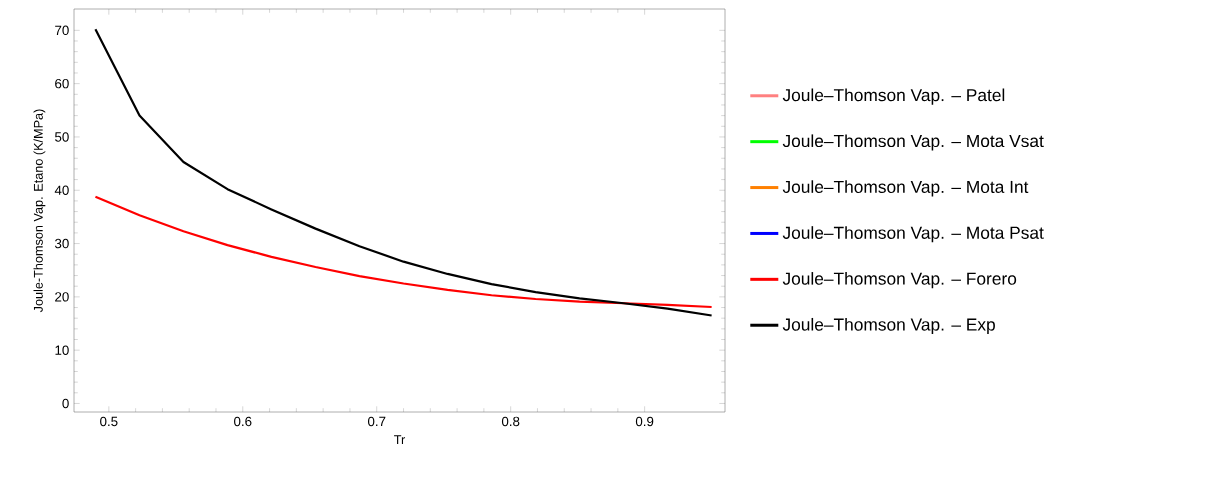 The height and width of the screenshot is (480, 1222). Describe the element at coordinates (899, 280) in the screenshot. I see `legend-label: Joule–Thomson Vap. – Forero` at that location.